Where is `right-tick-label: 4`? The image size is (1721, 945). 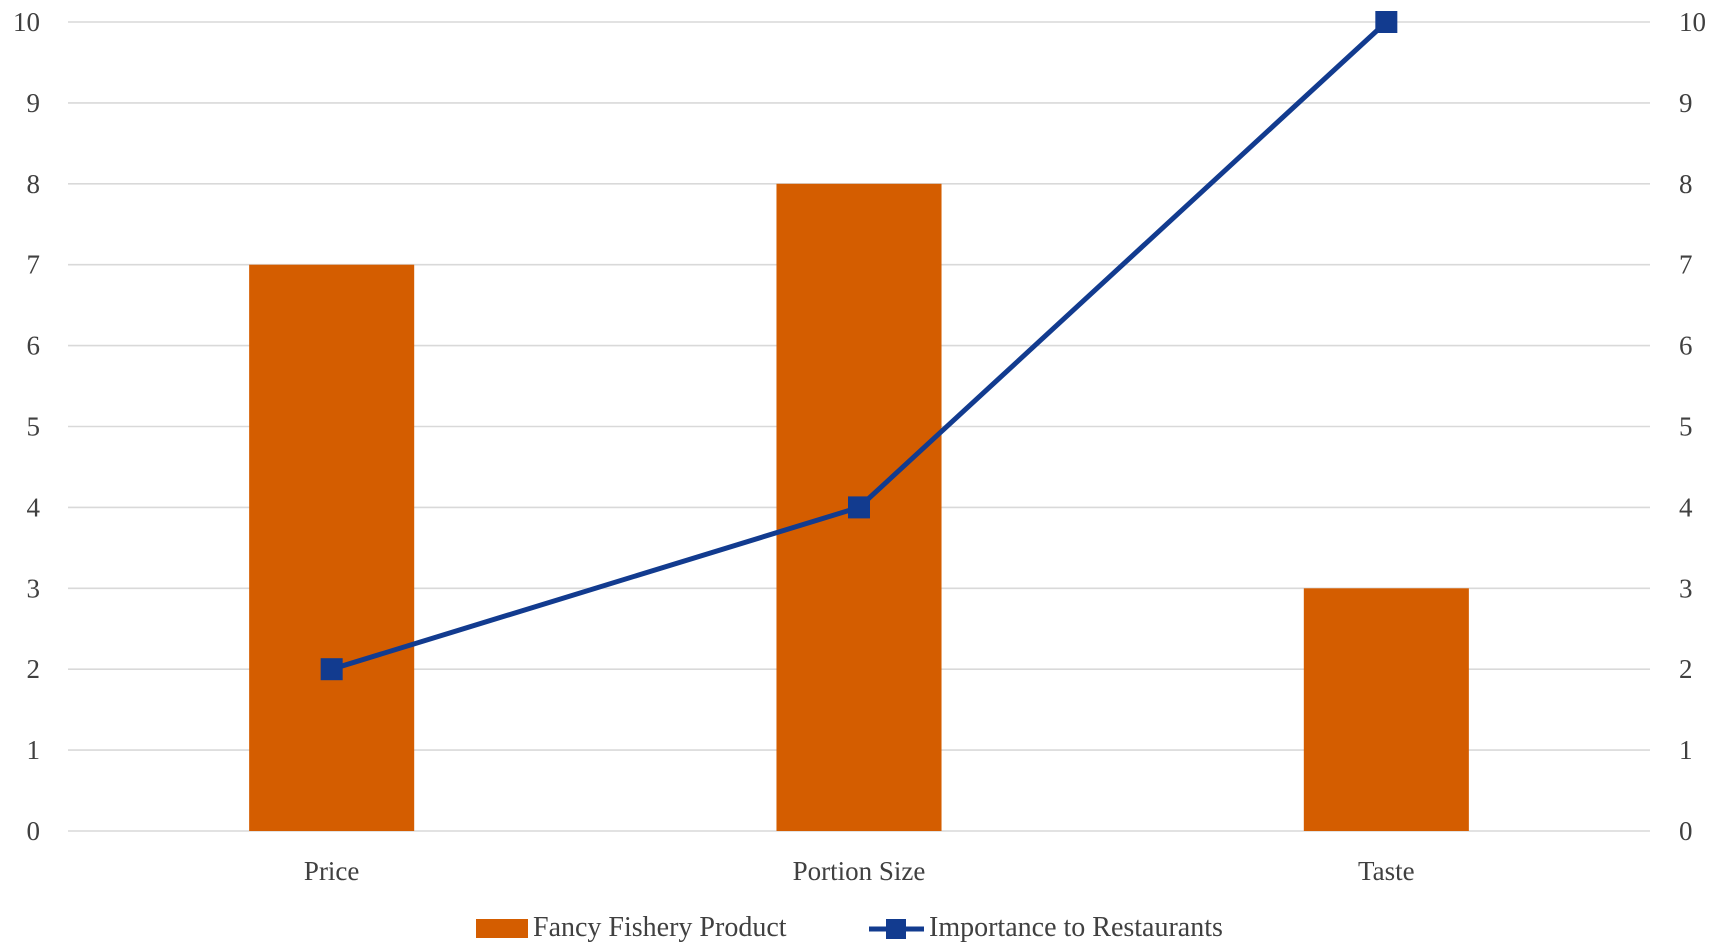 right-tick-label: 4 is located at coordinates (1686, 507).